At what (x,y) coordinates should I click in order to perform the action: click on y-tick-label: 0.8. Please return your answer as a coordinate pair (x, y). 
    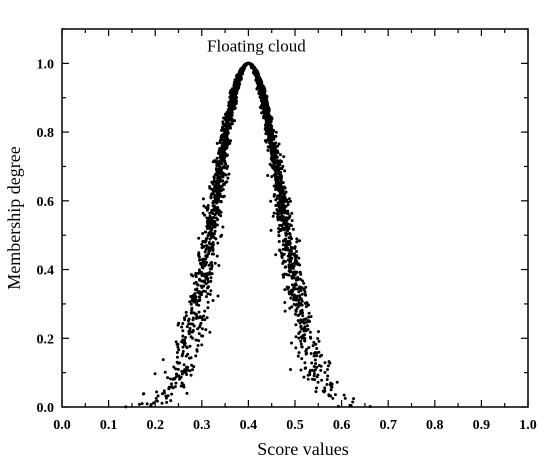
    Looking at the image, I should click on (46, 133).